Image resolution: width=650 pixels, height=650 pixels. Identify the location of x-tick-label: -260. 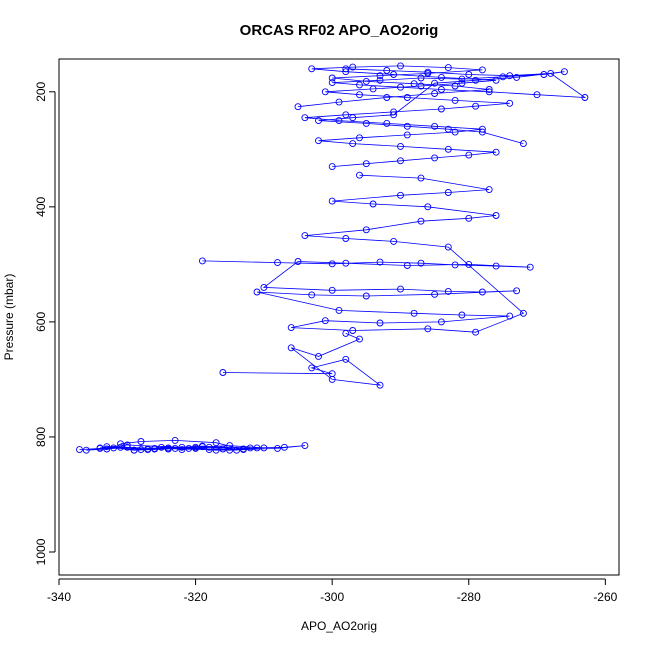
(605, 597).